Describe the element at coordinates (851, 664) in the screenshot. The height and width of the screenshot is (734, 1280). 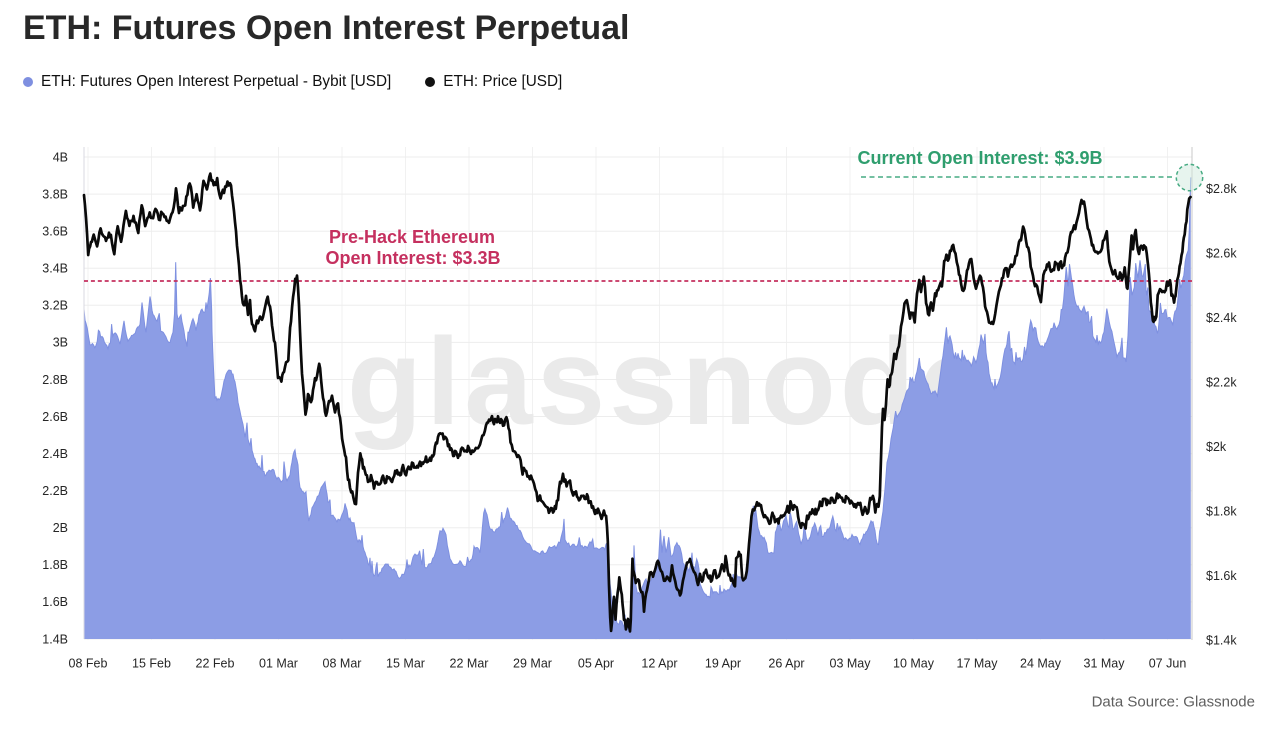
I see `svg-text: 03 May` at that location.